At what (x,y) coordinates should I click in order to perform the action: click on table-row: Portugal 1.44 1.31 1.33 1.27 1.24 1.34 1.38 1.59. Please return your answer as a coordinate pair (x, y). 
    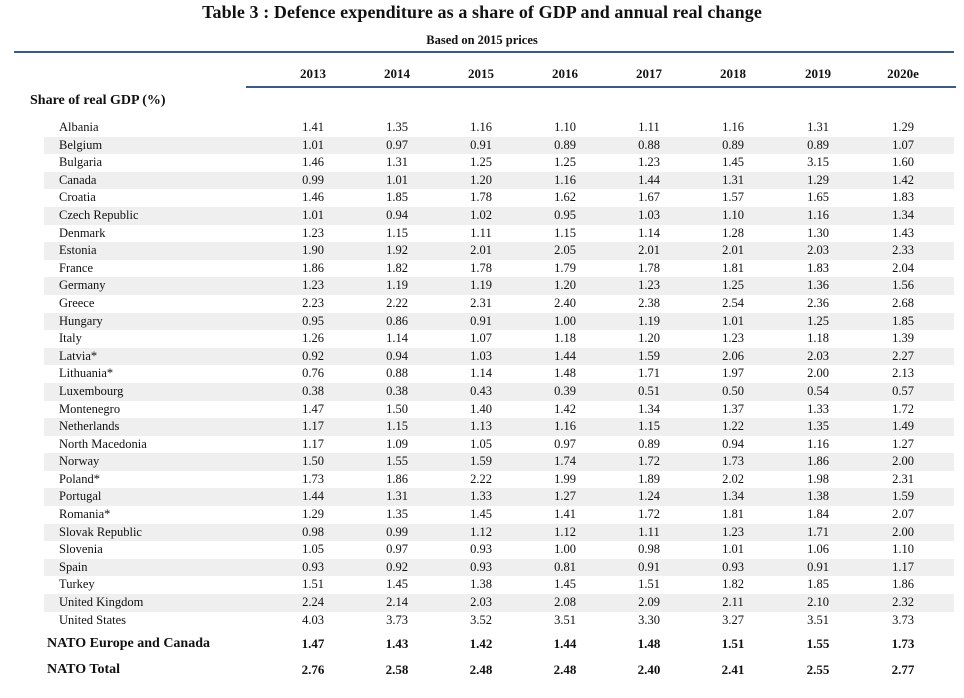
    Looking at the image, I should click on (482, 497).